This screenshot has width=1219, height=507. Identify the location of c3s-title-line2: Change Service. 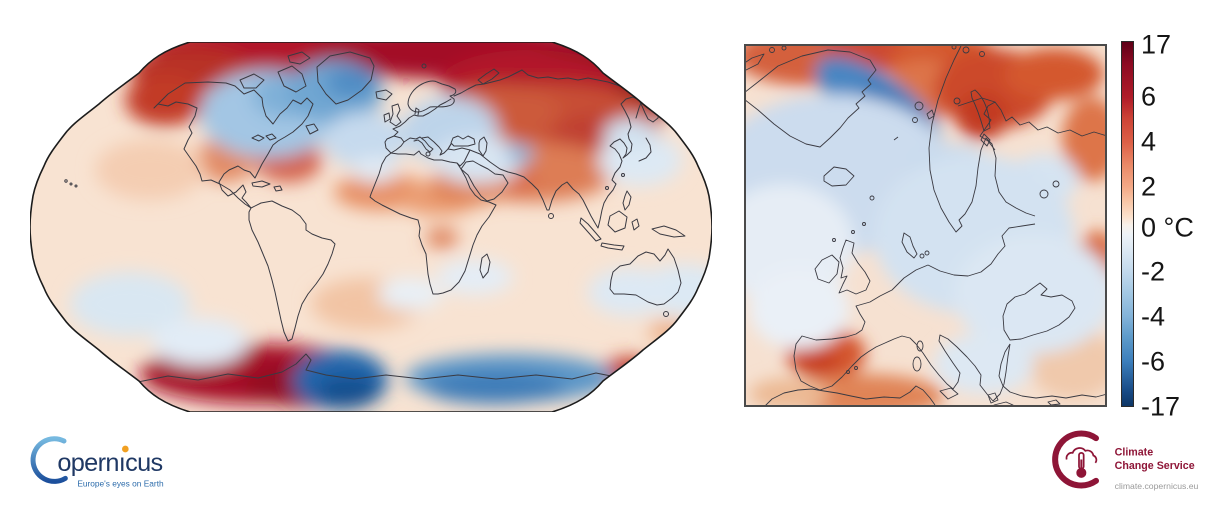
(1155, 466).